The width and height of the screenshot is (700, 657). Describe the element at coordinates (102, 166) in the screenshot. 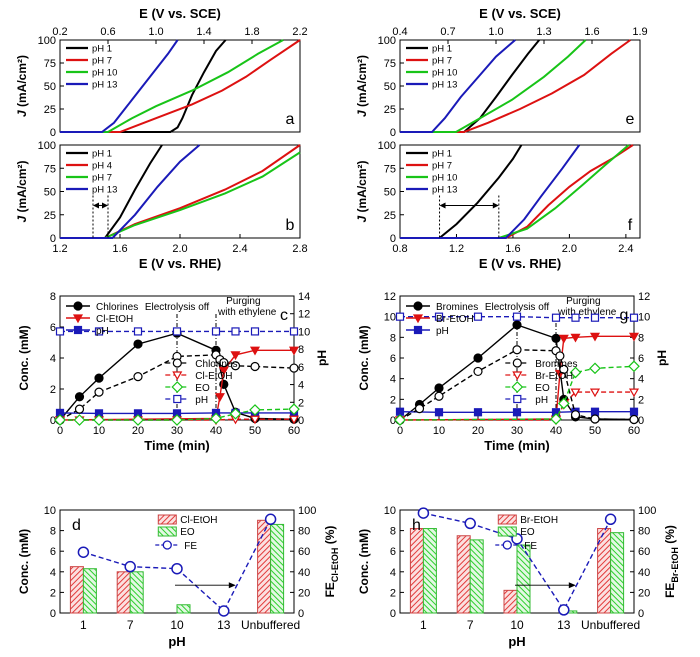

I see `legend-label: pH 4` at that location.